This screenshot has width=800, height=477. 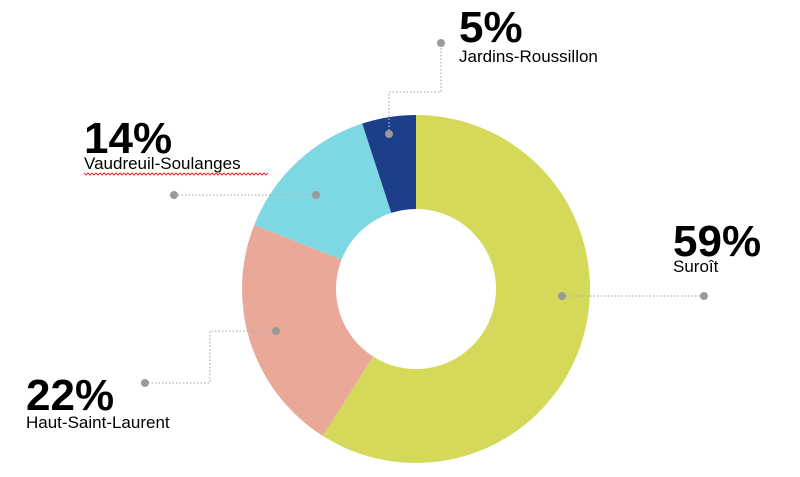 I want to click on slice-jardins-roussillon, so click(x=389, y=164).